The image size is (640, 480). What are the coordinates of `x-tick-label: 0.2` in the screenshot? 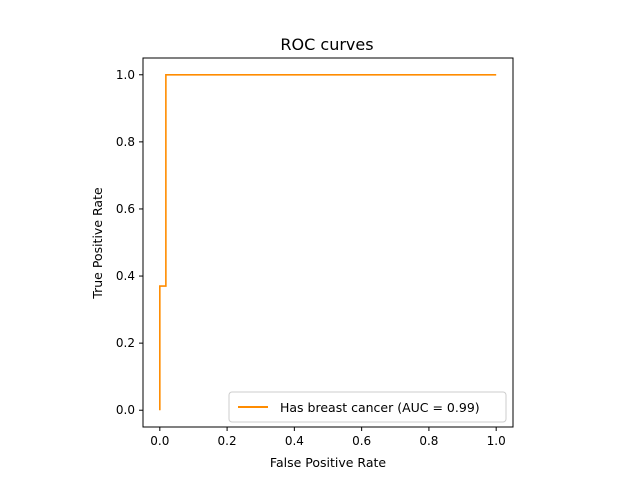 It's located at (227, 441).